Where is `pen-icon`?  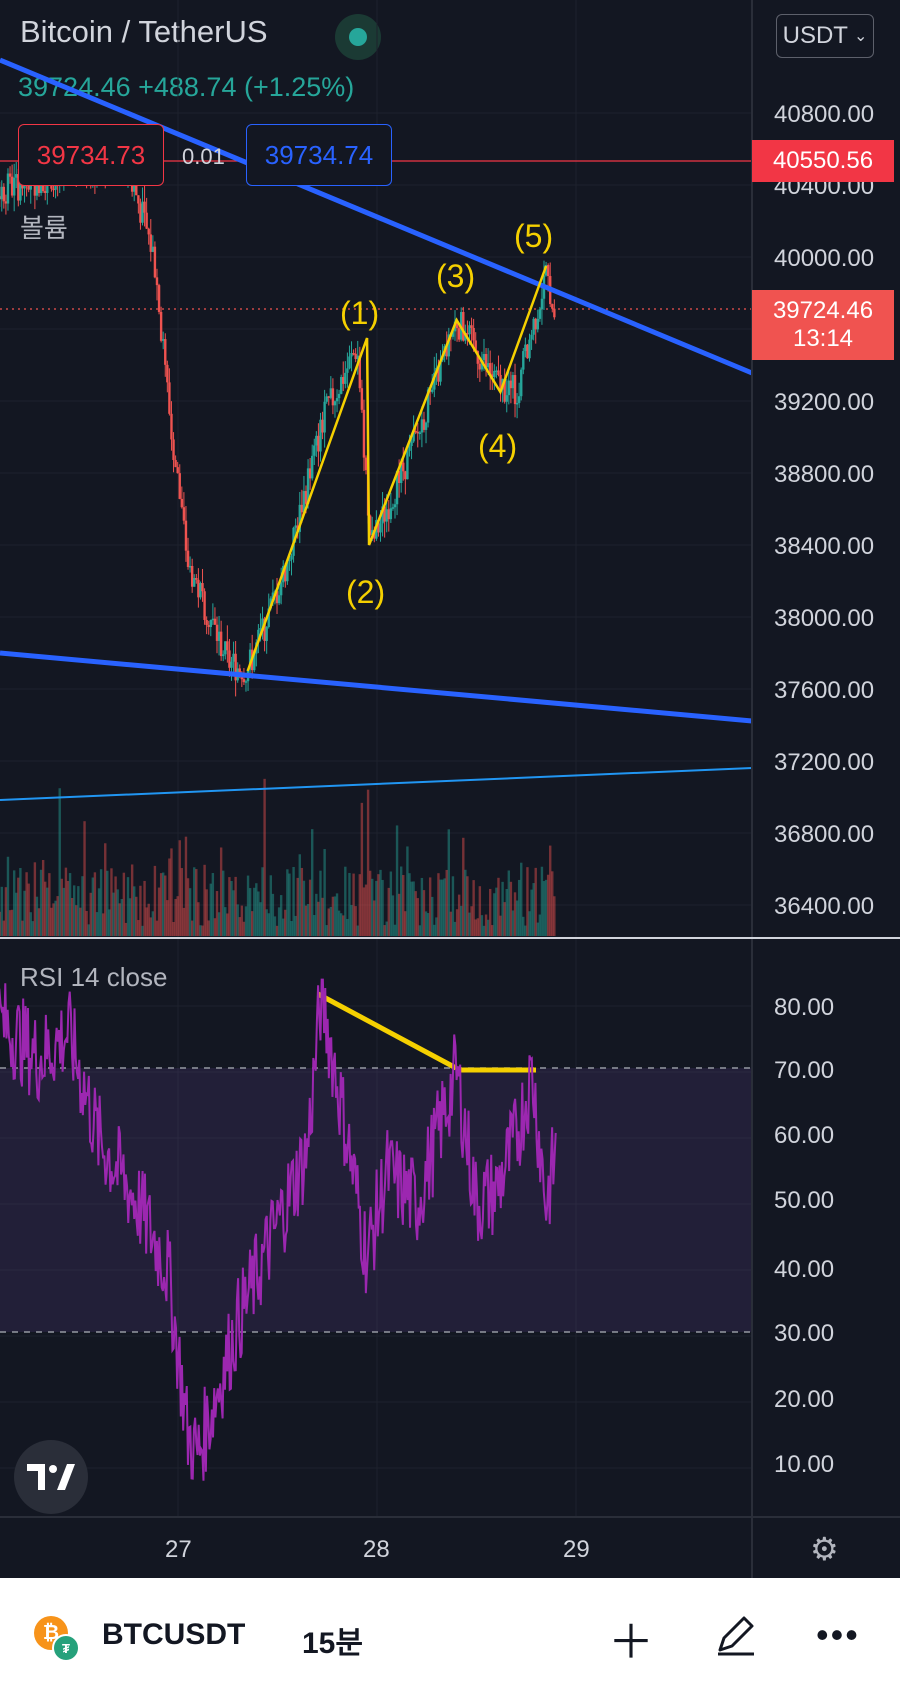
pen-icon is located at coordinates (736, 1639).